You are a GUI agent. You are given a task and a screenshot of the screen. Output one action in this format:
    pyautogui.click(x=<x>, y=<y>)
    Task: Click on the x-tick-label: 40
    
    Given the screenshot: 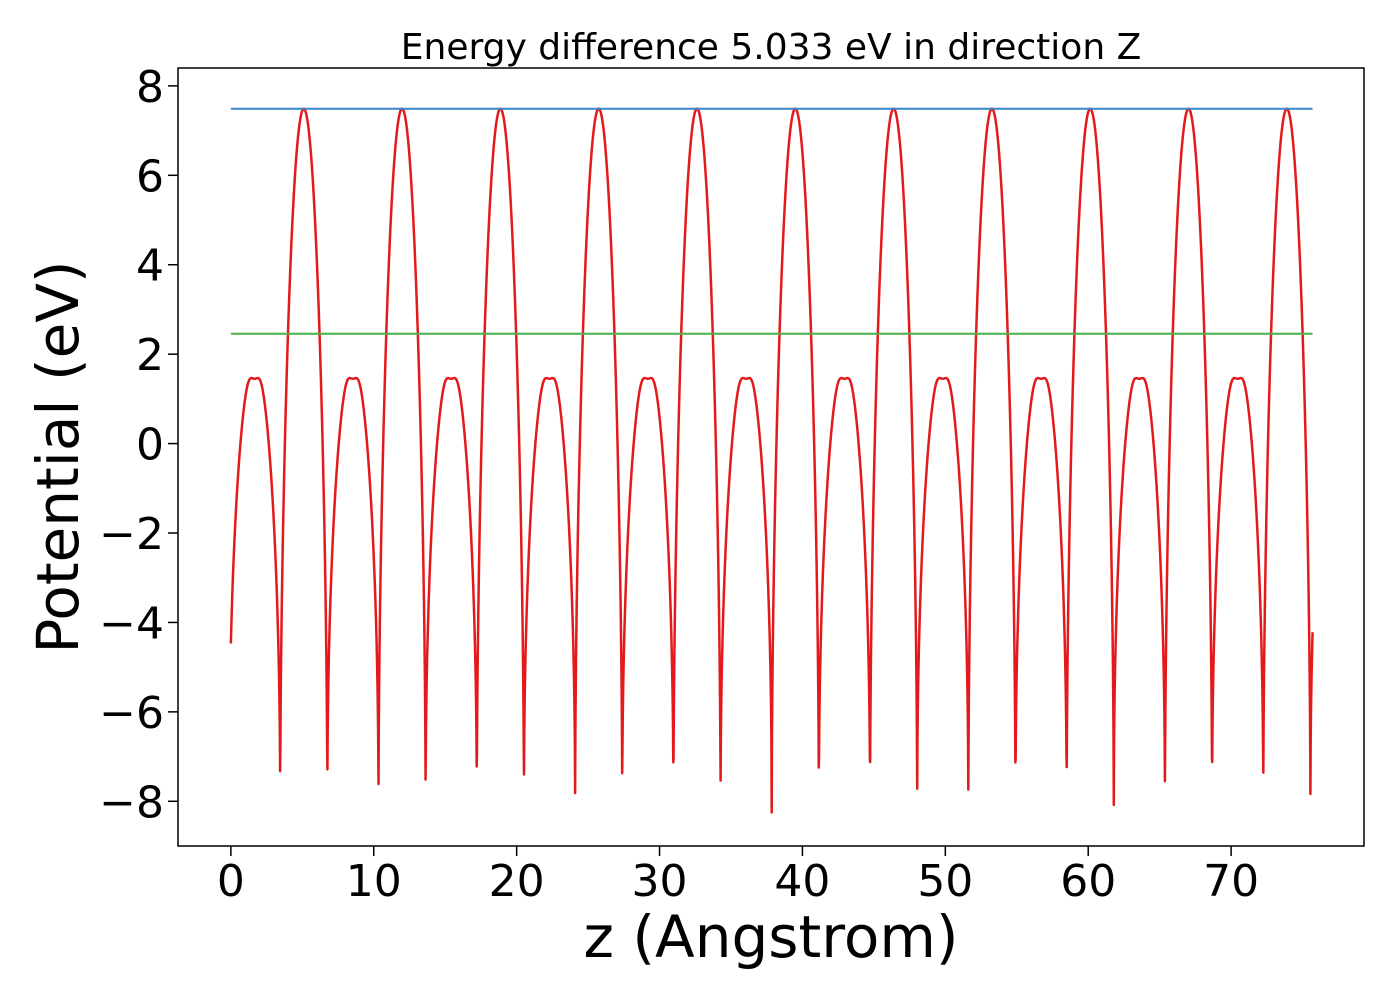 What is the action you would take?
    pyautogui.click(x=802, y=881)
    